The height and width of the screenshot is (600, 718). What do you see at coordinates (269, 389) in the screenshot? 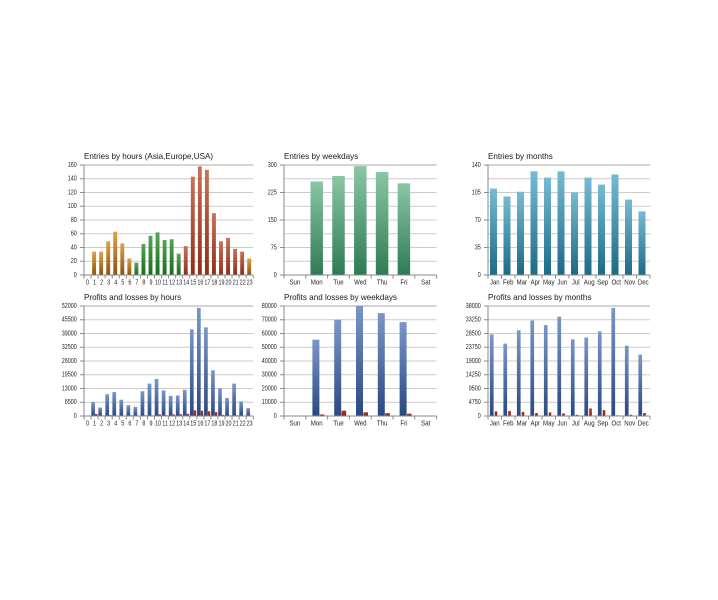
I see `svg-text: 20000` at bounding box center [269, 389].